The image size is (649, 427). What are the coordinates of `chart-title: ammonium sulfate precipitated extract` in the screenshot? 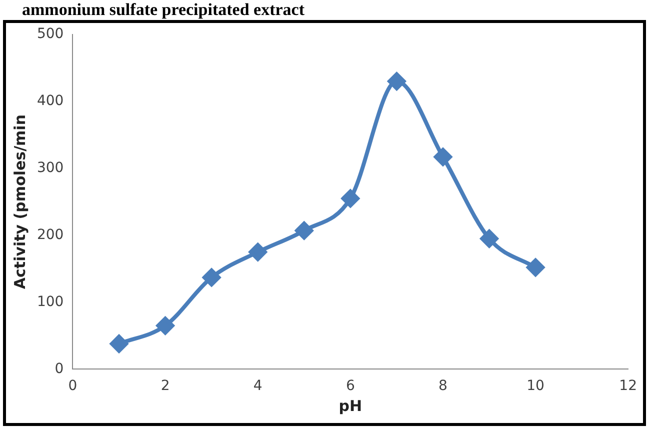 It's located at (163, 10).